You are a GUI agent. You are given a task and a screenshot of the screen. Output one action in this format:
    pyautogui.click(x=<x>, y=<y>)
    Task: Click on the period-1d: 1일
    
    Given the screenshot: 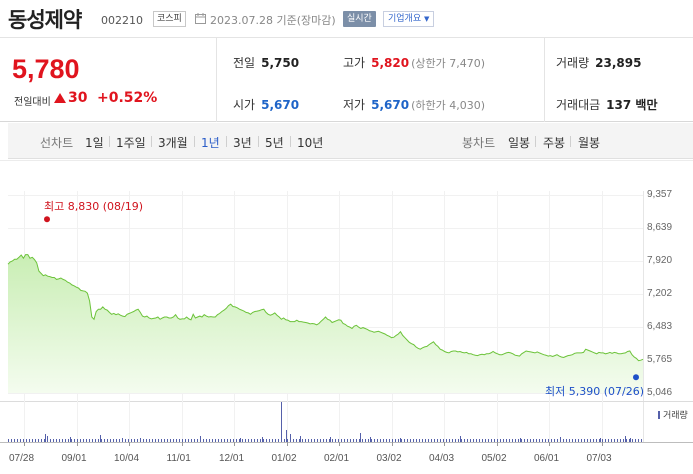 What is the action you would take?
    pyautogui.click(x=94, y=143)
    